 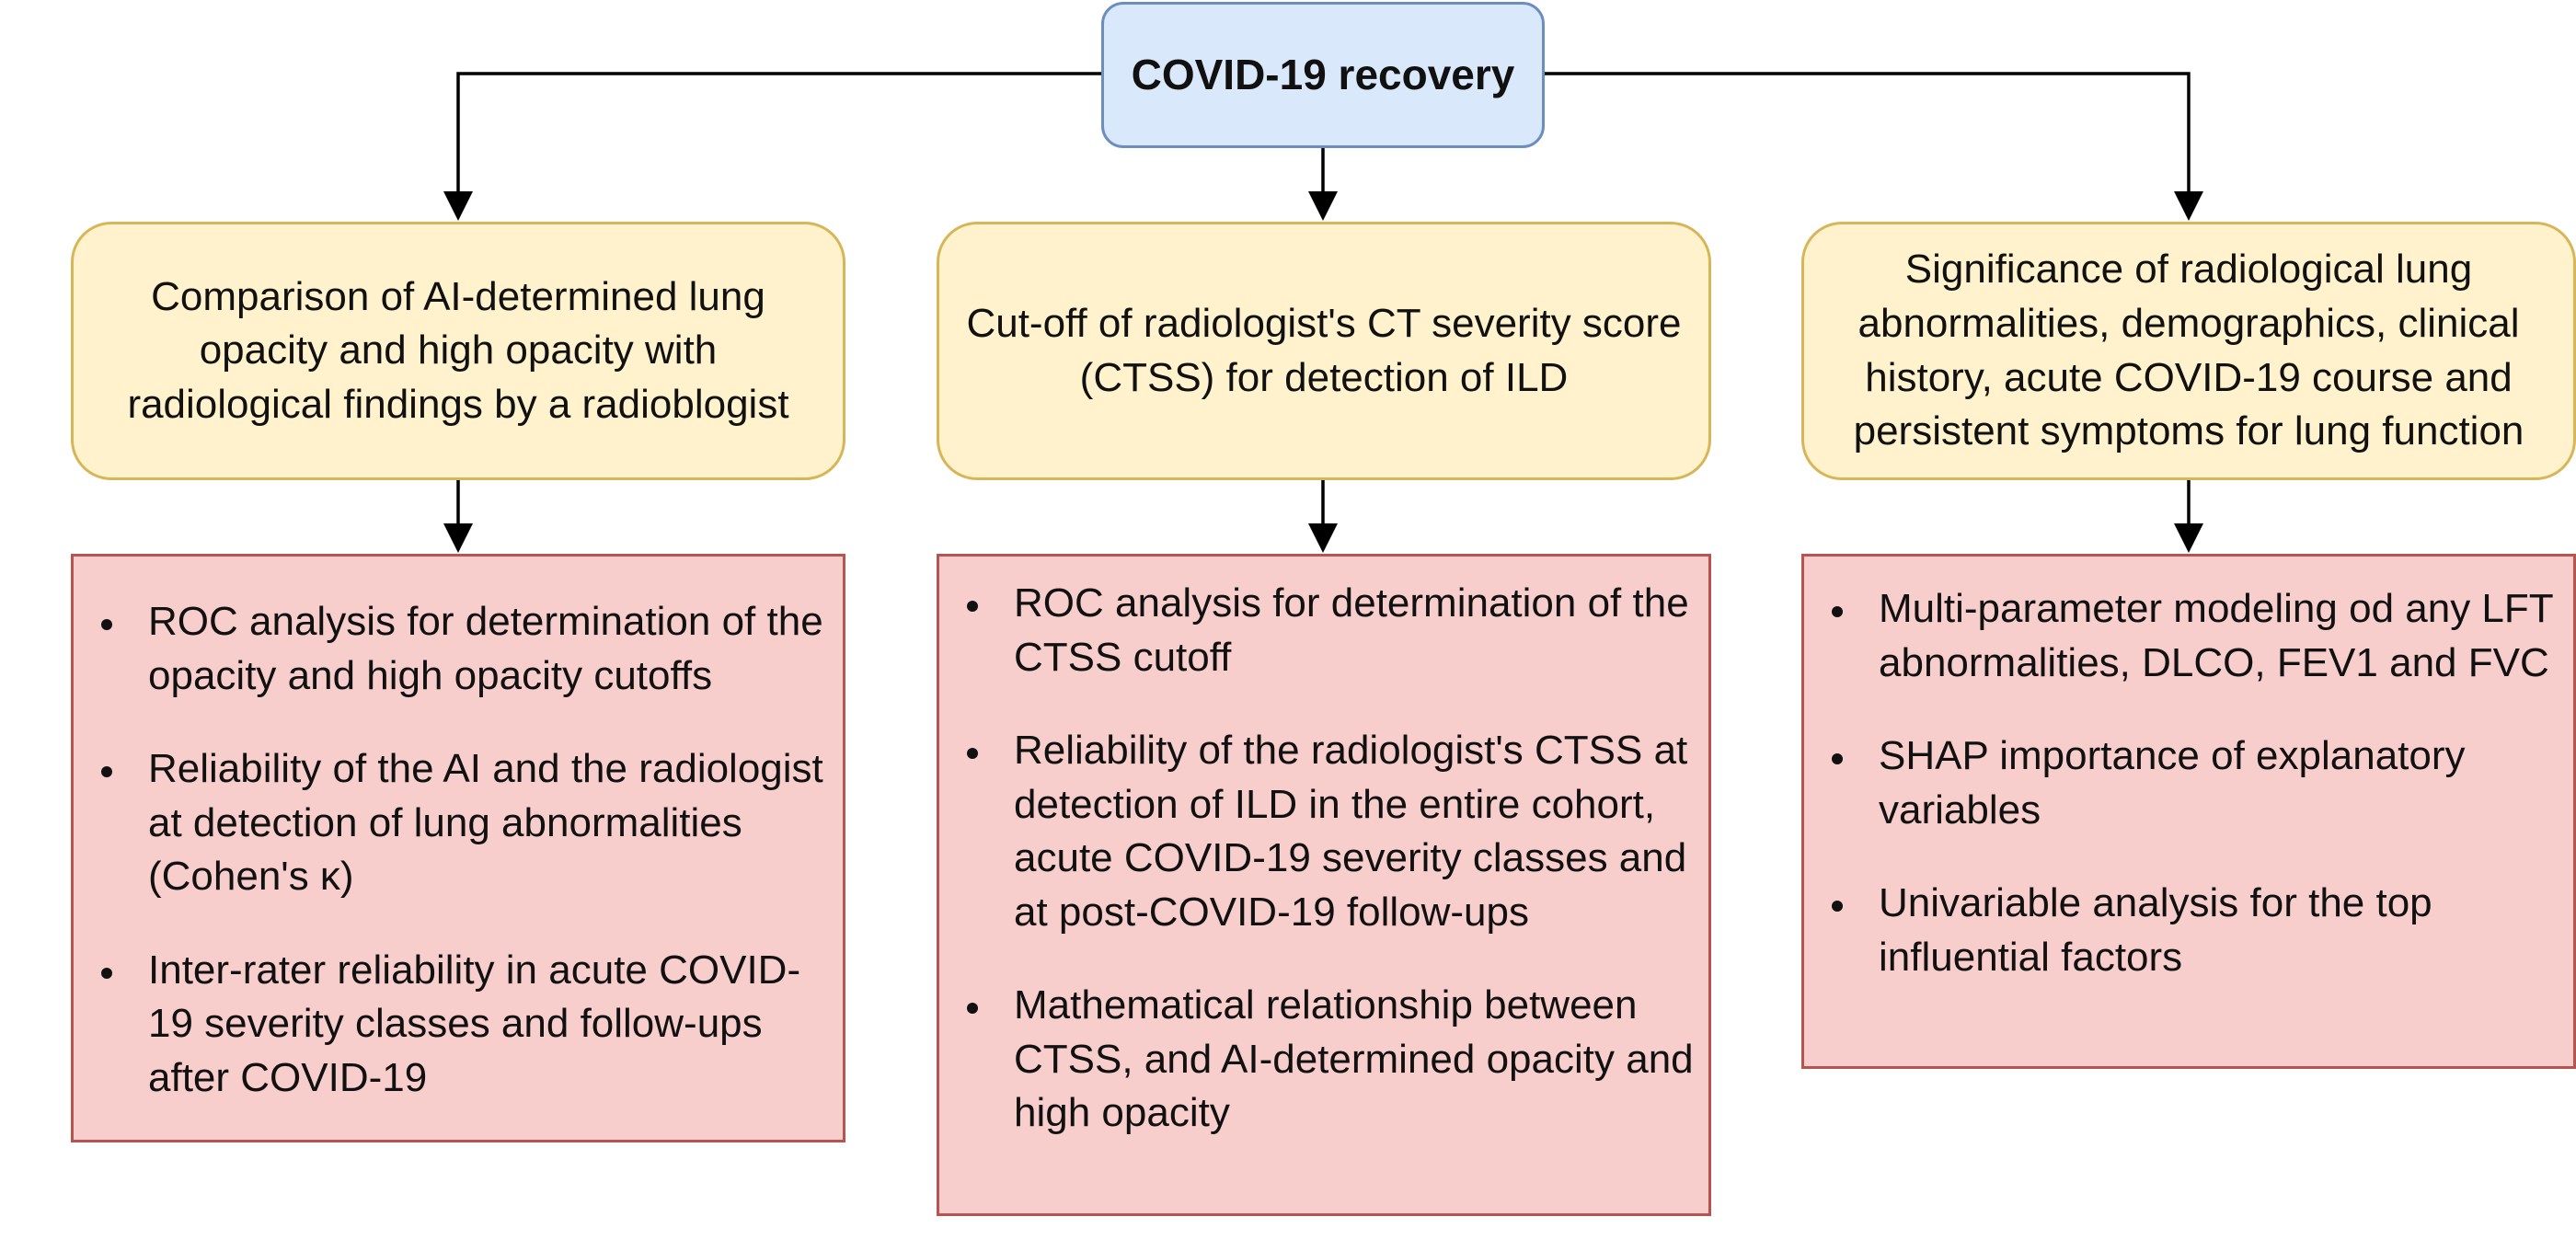 I want to click on root-label: COVID-19 recovery, so click(x=1323, y=75).